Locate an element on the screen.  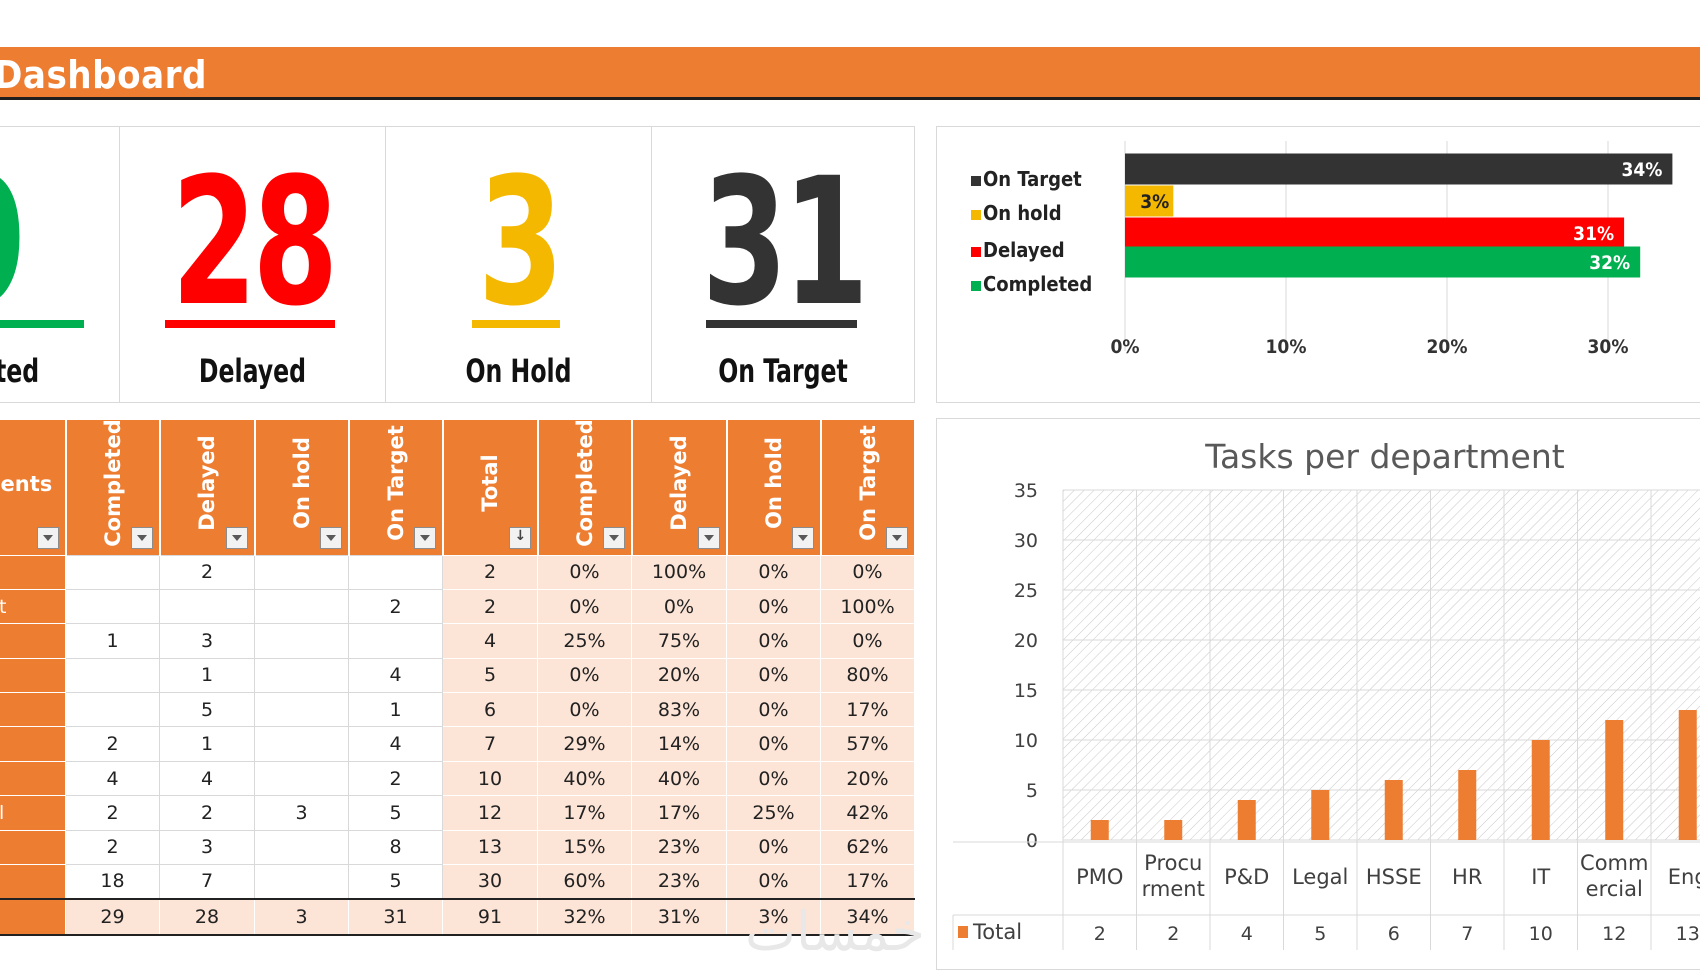
percent-cell: 62% is located at coordinates (867, 847).